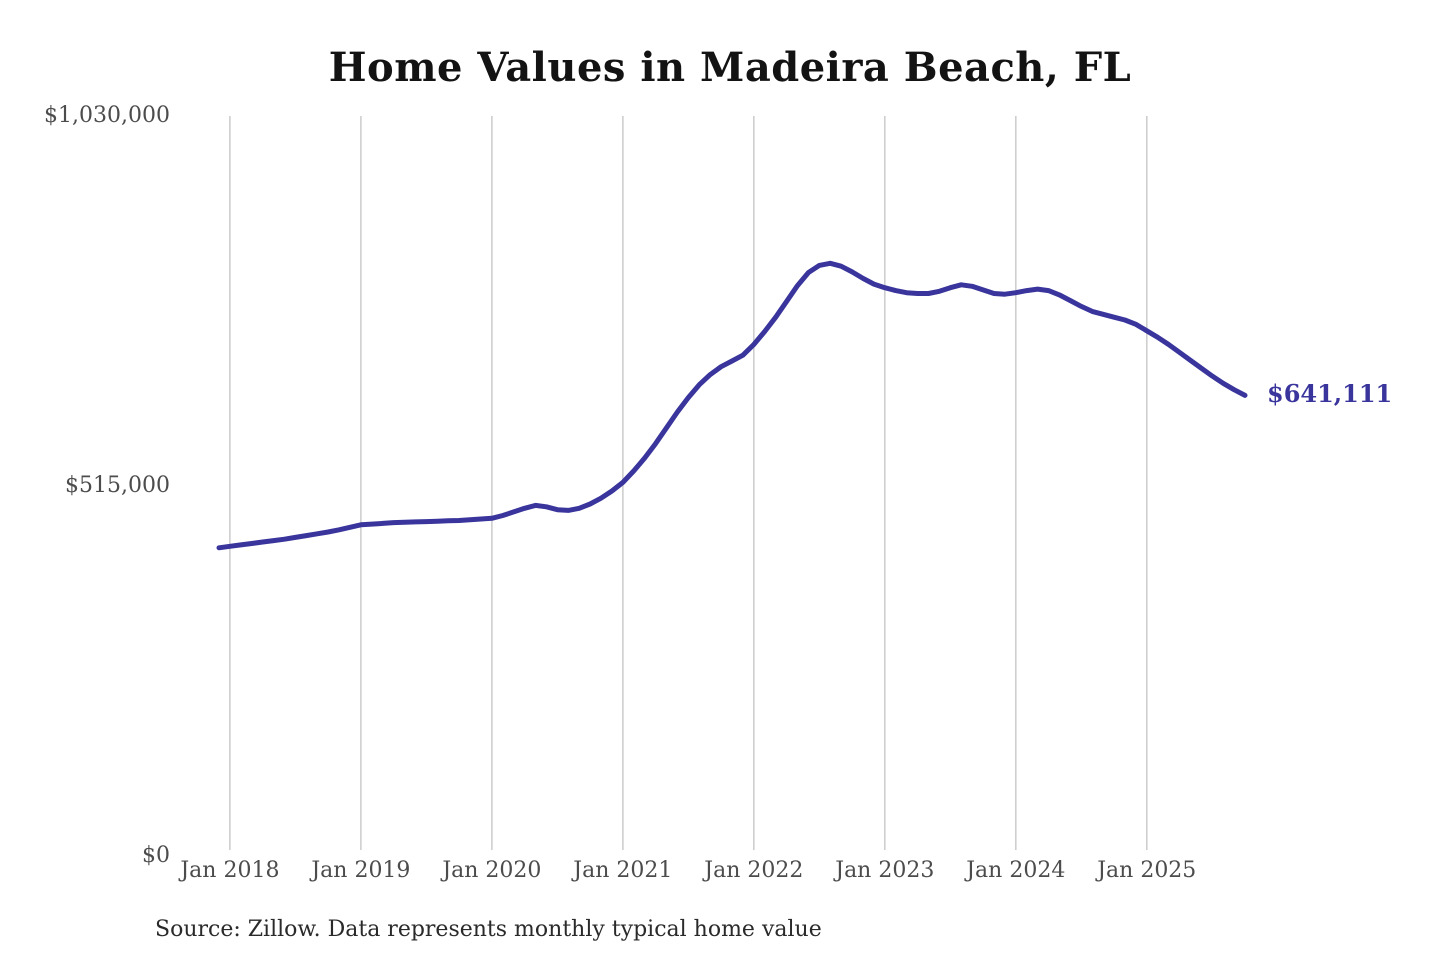  I want to click on x-tick-label: Jan 2023, so click(885, 870).